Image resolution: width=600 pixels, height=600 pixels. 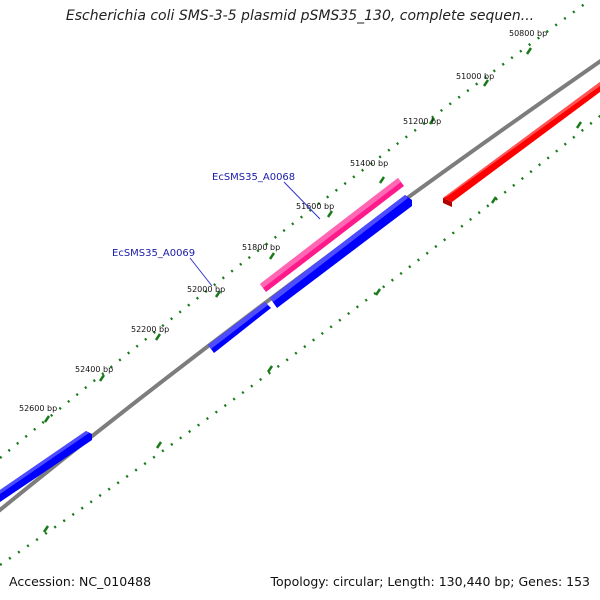 I want to click on gene-EcSMS35-A0069, so click(x=239, y=327).